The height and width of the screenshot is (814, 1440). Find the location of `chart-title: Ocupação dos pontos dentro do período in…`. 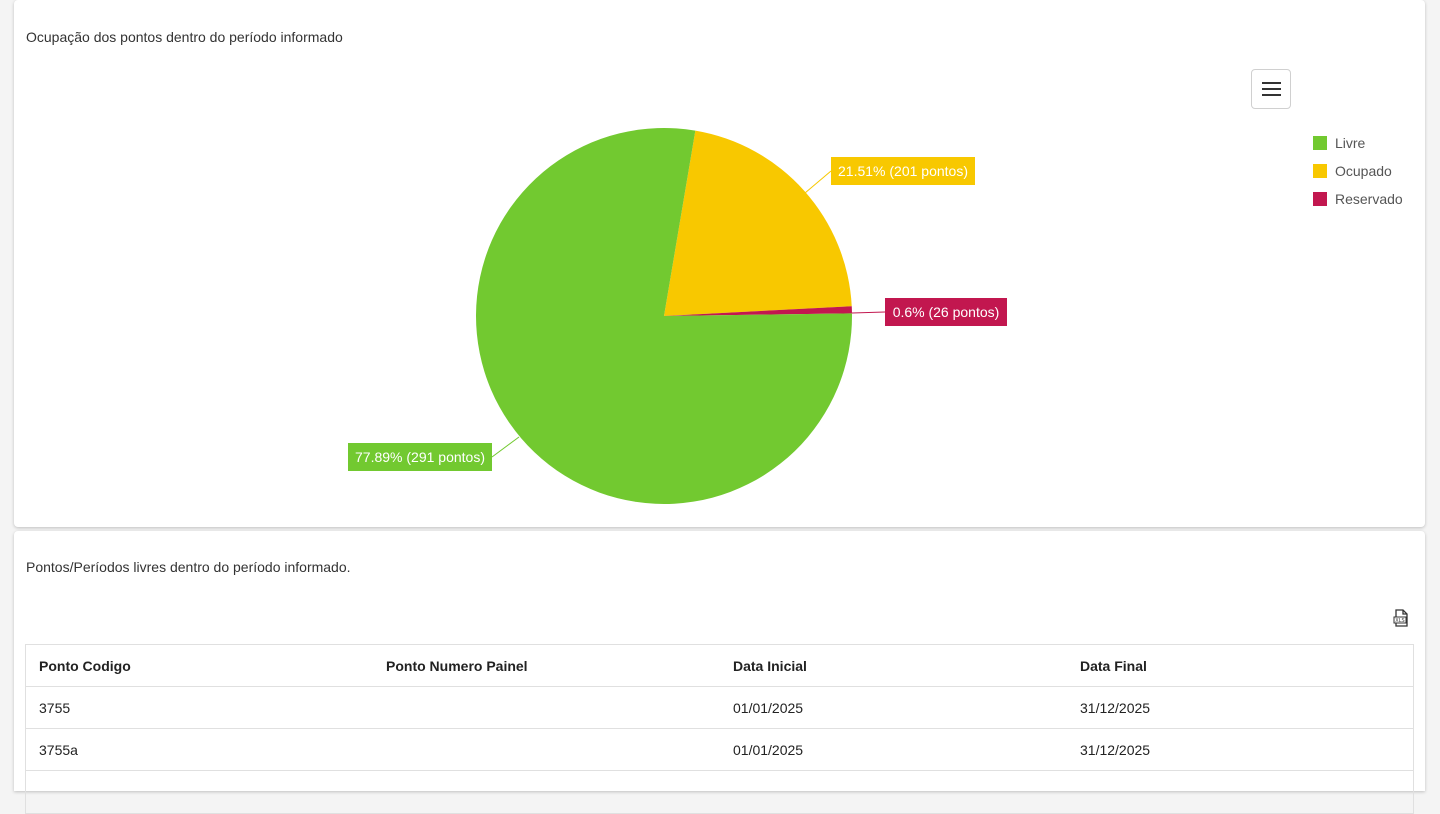

chart-title: Ocupação dos pontos dentro do período in… is located at coordinates (184, 37).